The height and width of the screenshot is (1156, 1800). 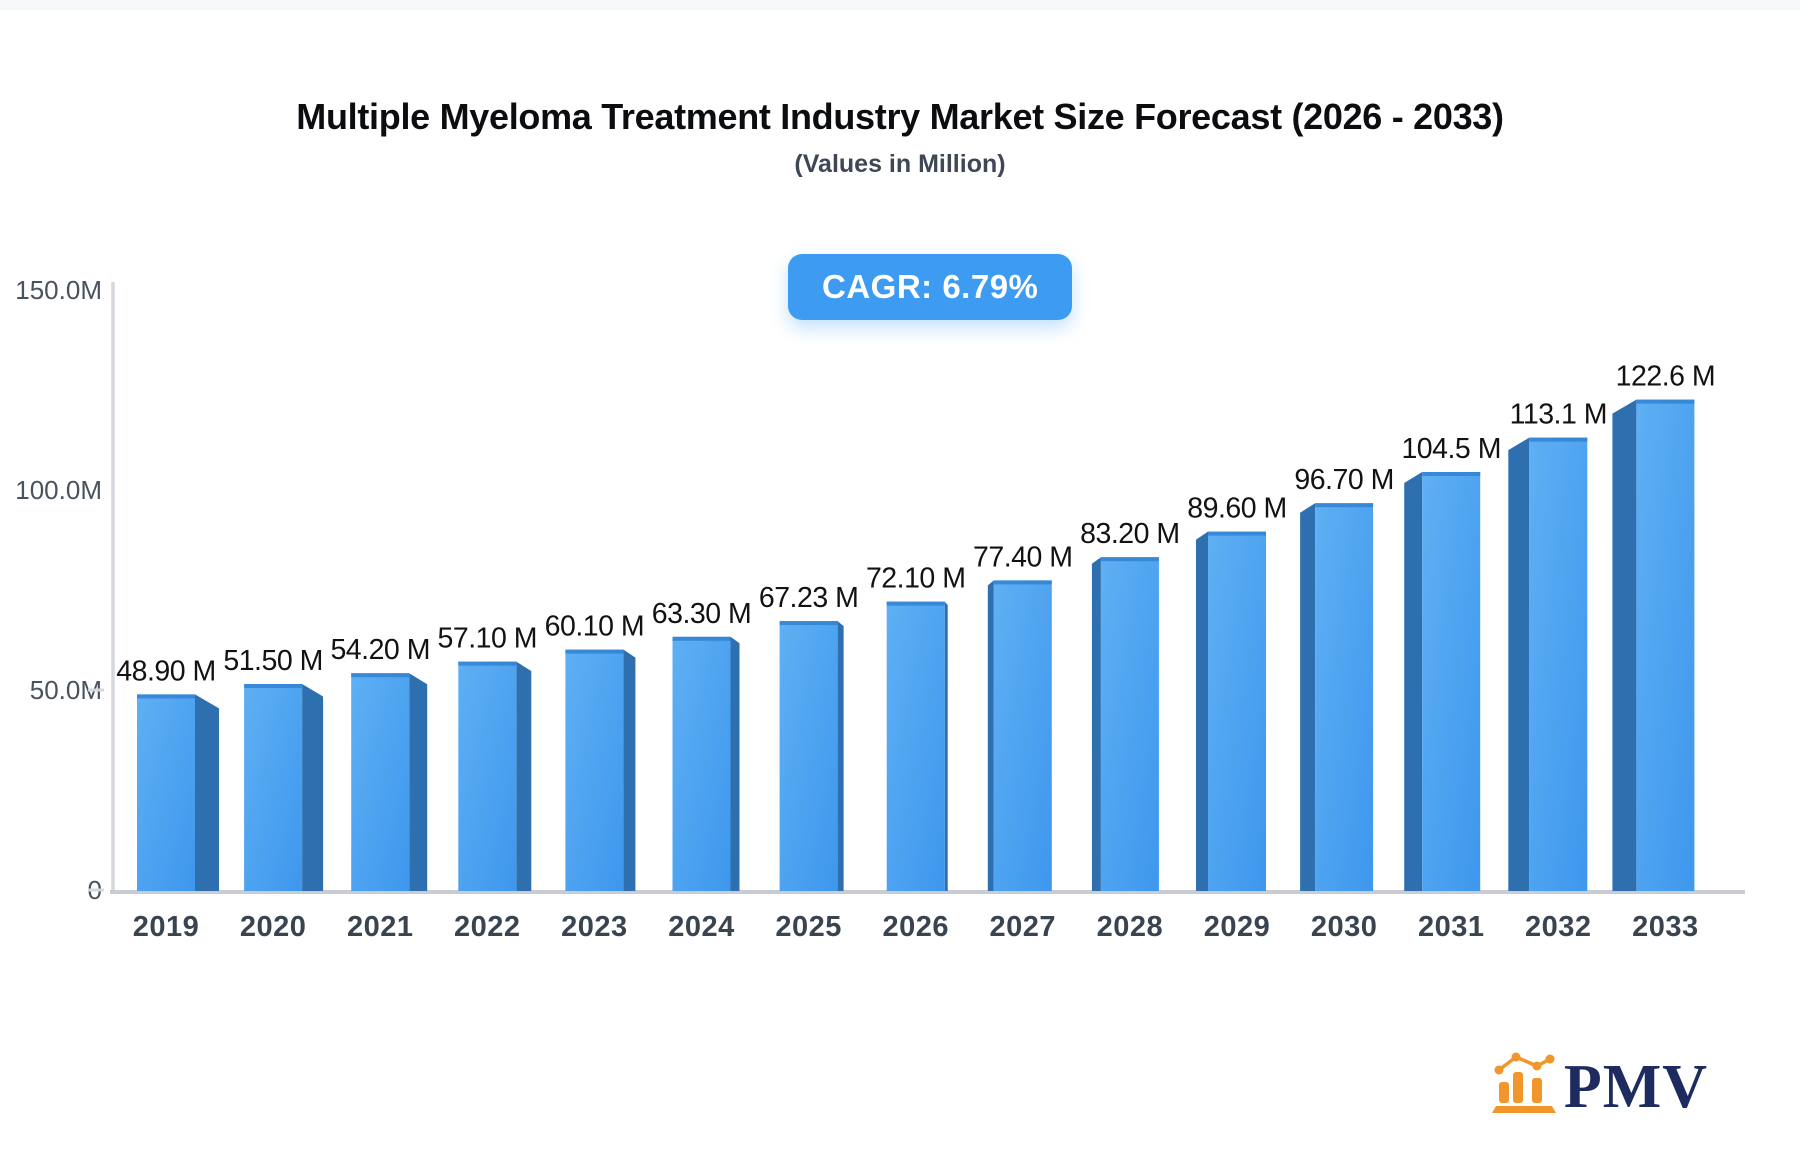 What do you see at coordinates (701, 927) in the screenshot?
I see `x-tick-label-2024: 2024` at bounding box center [701, 927].